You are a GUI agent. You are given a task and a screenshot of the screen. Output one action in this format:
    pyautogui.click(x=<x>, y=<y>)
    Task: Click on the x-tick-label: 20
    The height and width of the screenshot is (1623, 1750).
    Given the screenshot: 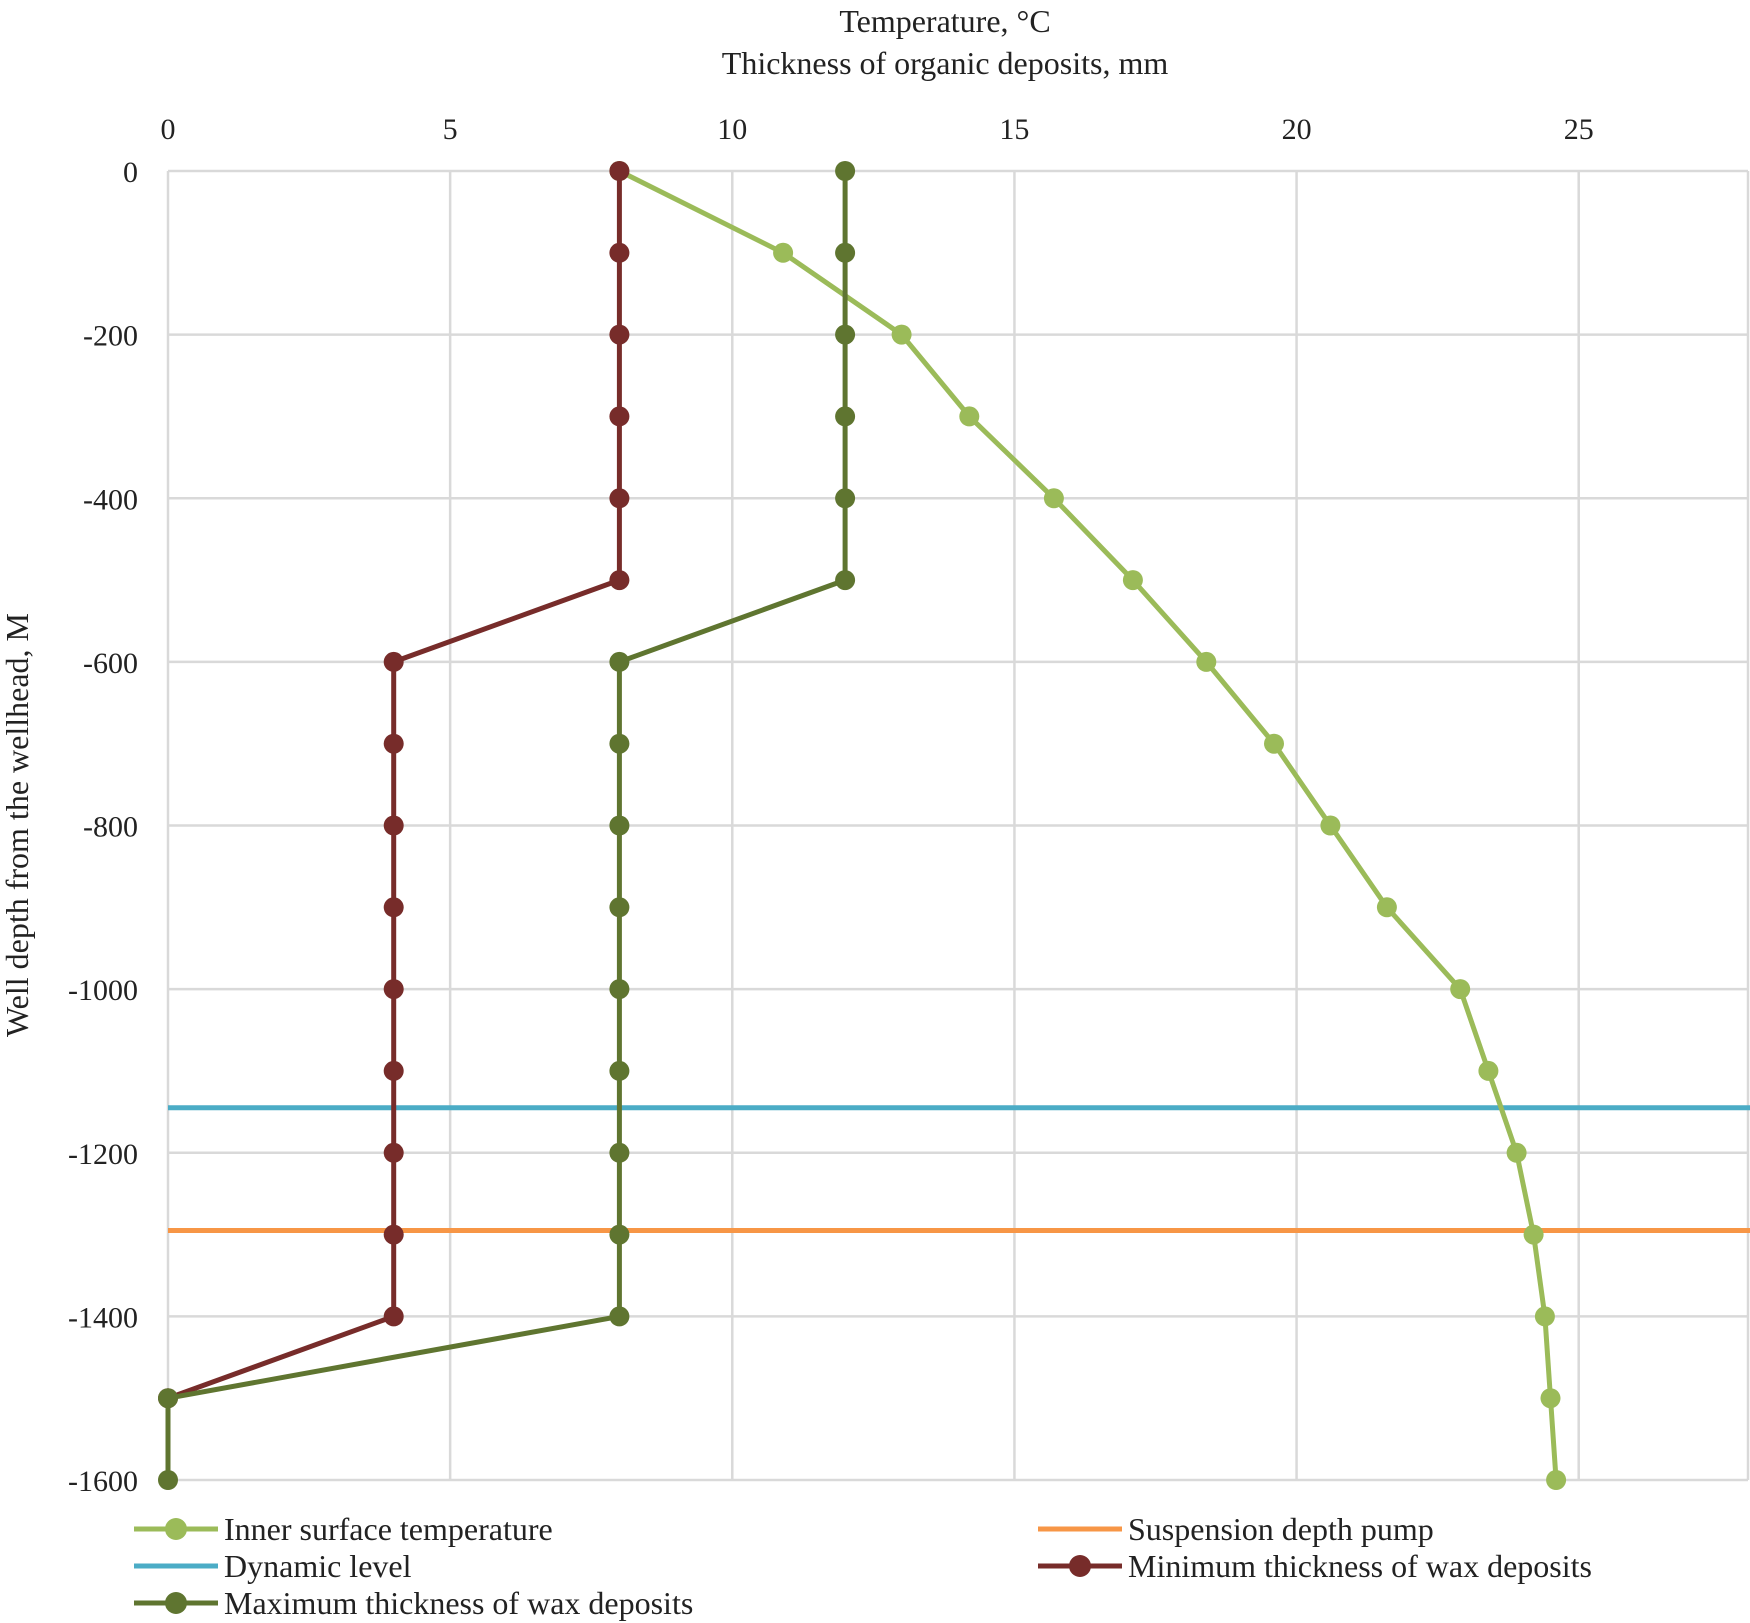 What is the action you would take?
    pyautogui.click(x=1297, y=129)
    